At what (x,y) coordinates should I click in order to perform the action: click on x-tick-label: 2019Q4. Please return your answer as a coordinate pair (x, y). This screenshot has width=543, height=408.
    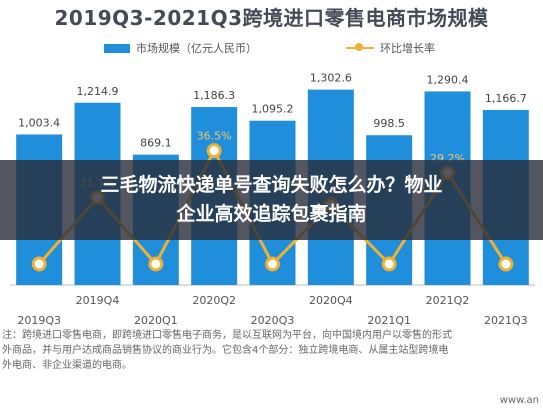
    Looking at the image, I should click on (98, 300).